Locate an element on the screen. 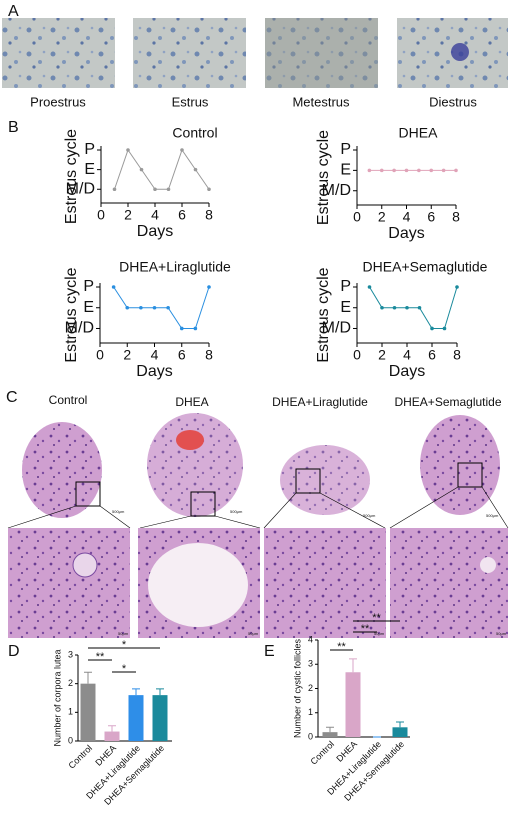 Image resolution: width=510 pixels, height=817 pixels. panel-letter: A is located at coordinates (13, 11).